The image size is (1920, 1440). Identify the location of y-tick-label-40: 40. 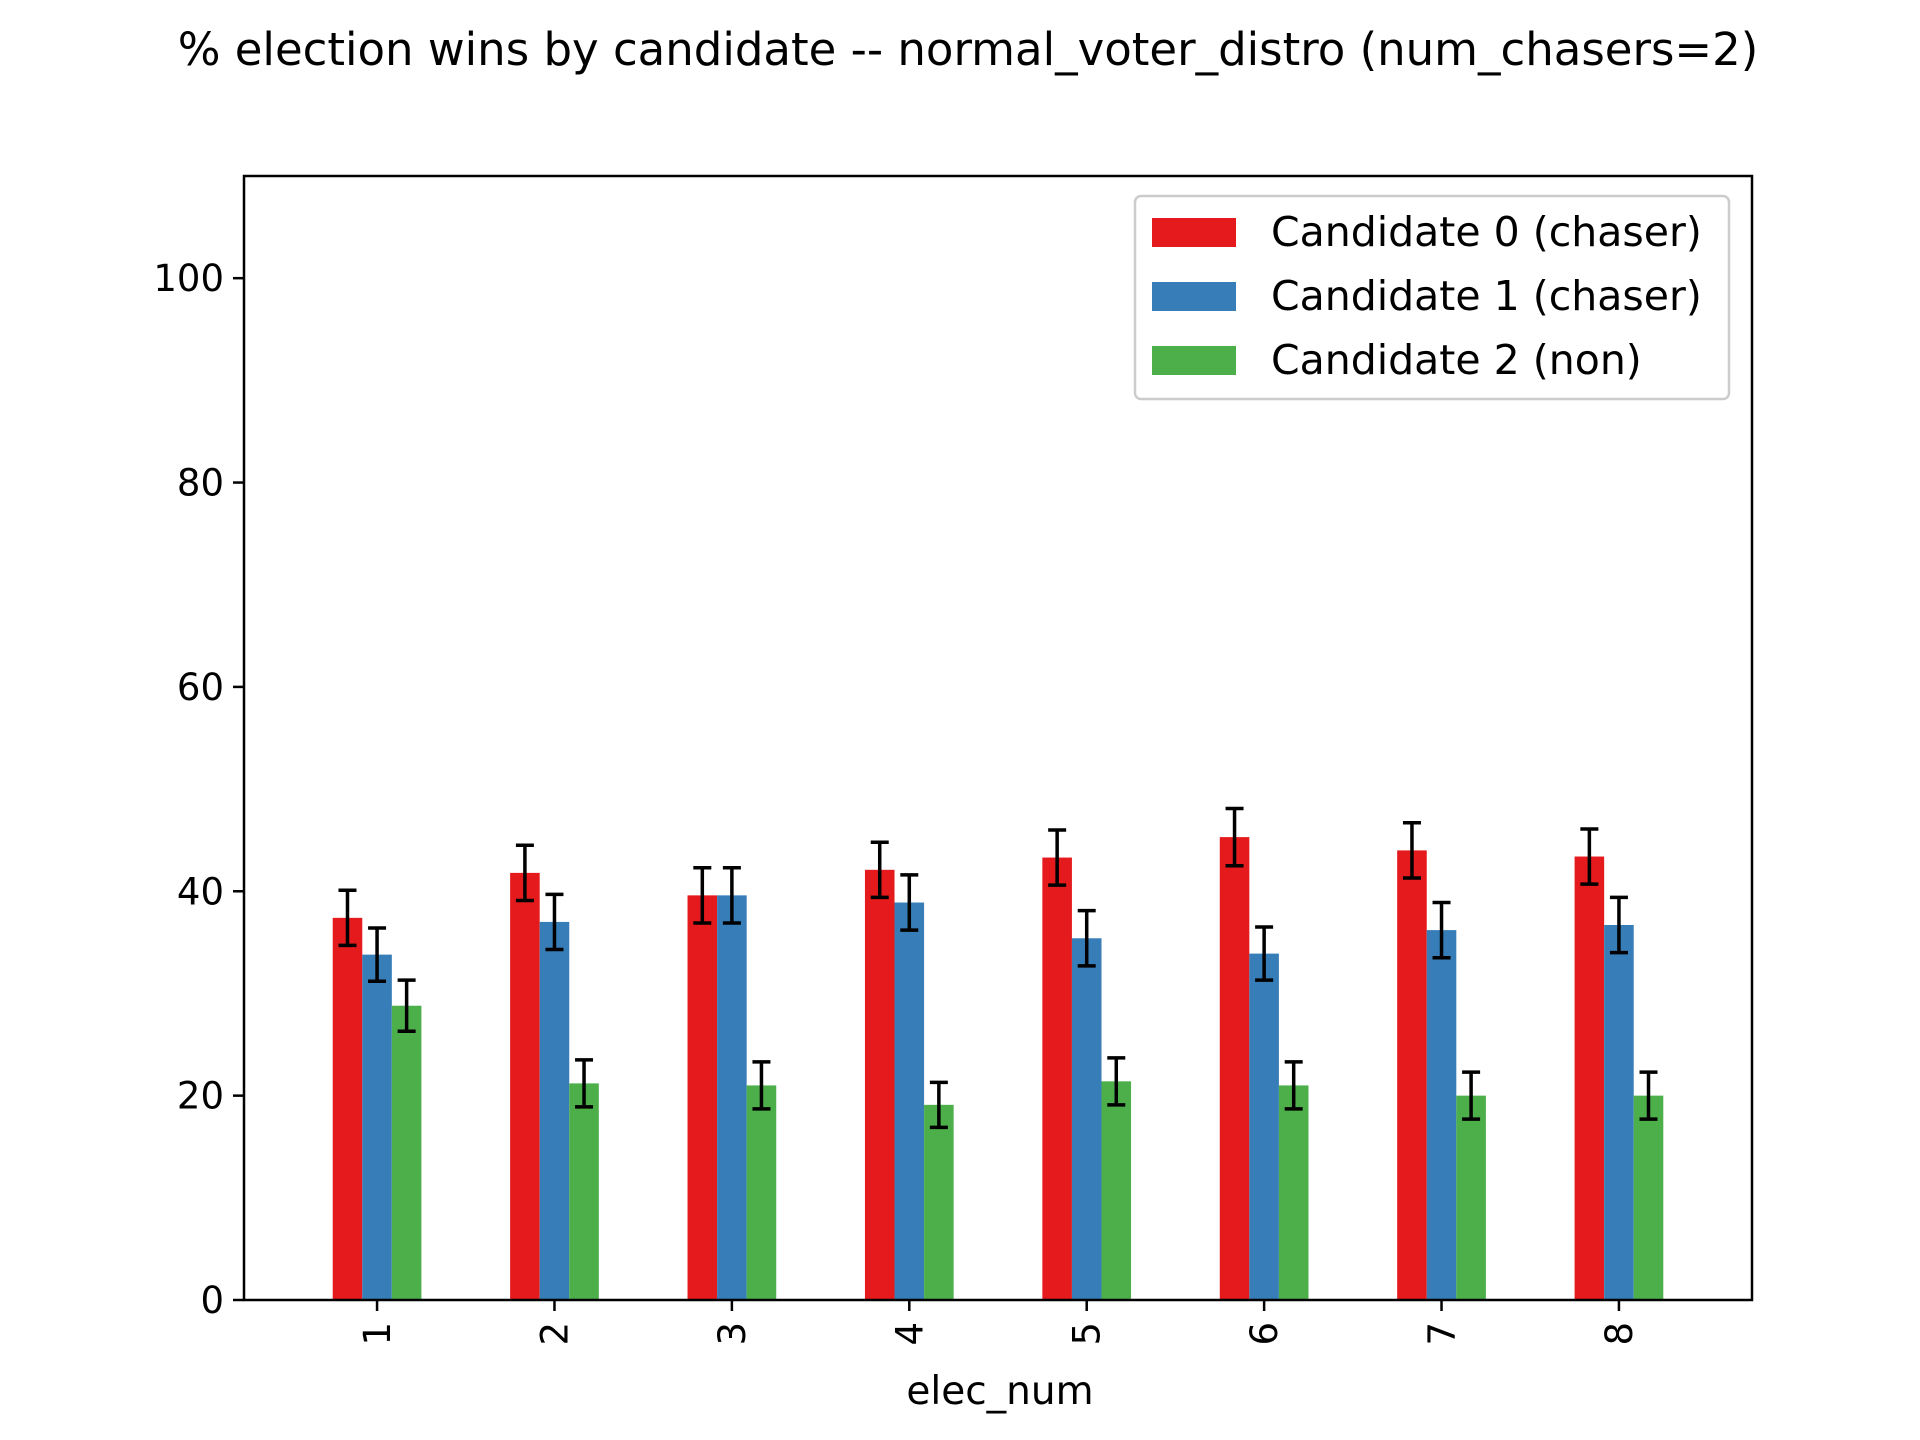
(200, 891).